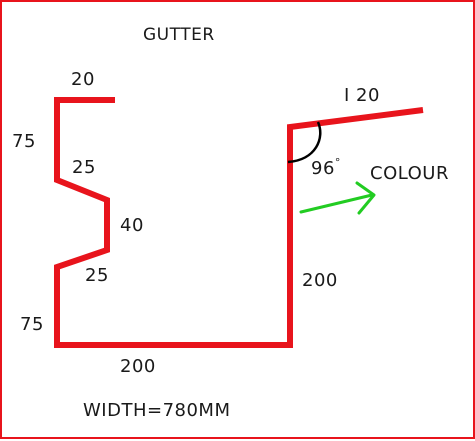 The height and width of the screenshot is (441, 475). Describe the element at coordinates (138, 366) in the screenshot. I see `dimension-base: 200` at that location.